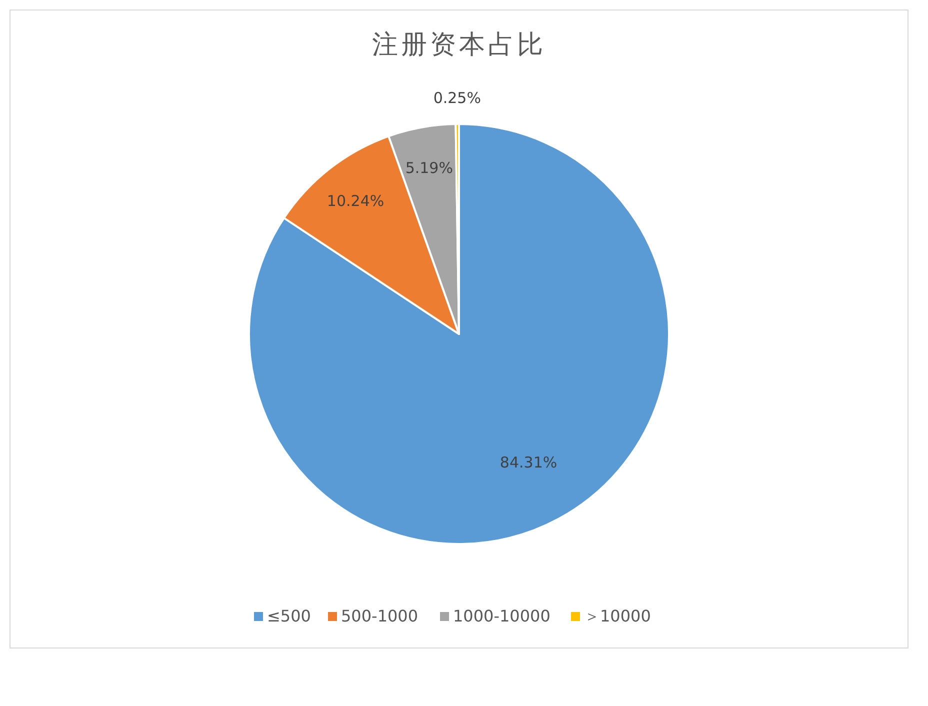 The height and width of the screenshot is (706, 928). I want to click on data-label: 5.19%, so click(429, 167).